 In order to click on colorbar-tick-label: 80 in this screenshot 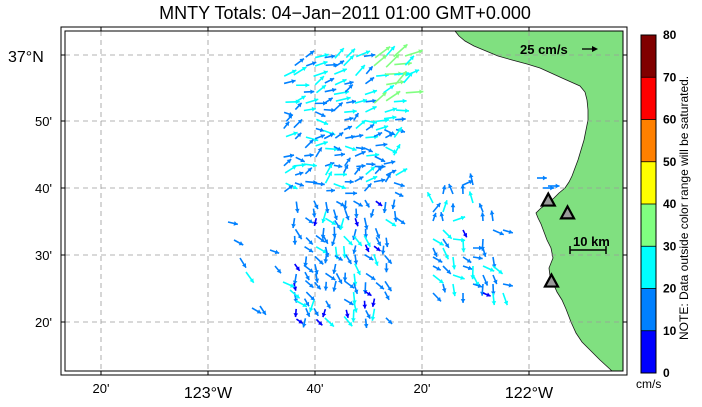, I will do `click(670, 35)`.